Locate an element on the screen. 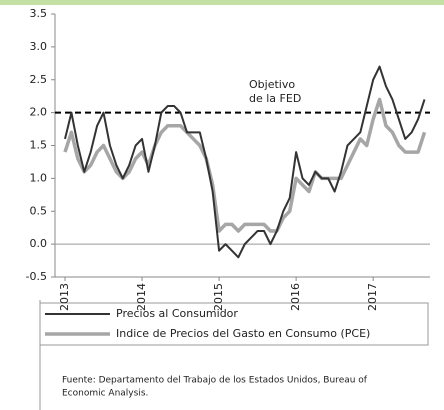 The width and height of the screenshot is (444, 410). y-tick-label: 0.0 is located at coordinates (39, 243).